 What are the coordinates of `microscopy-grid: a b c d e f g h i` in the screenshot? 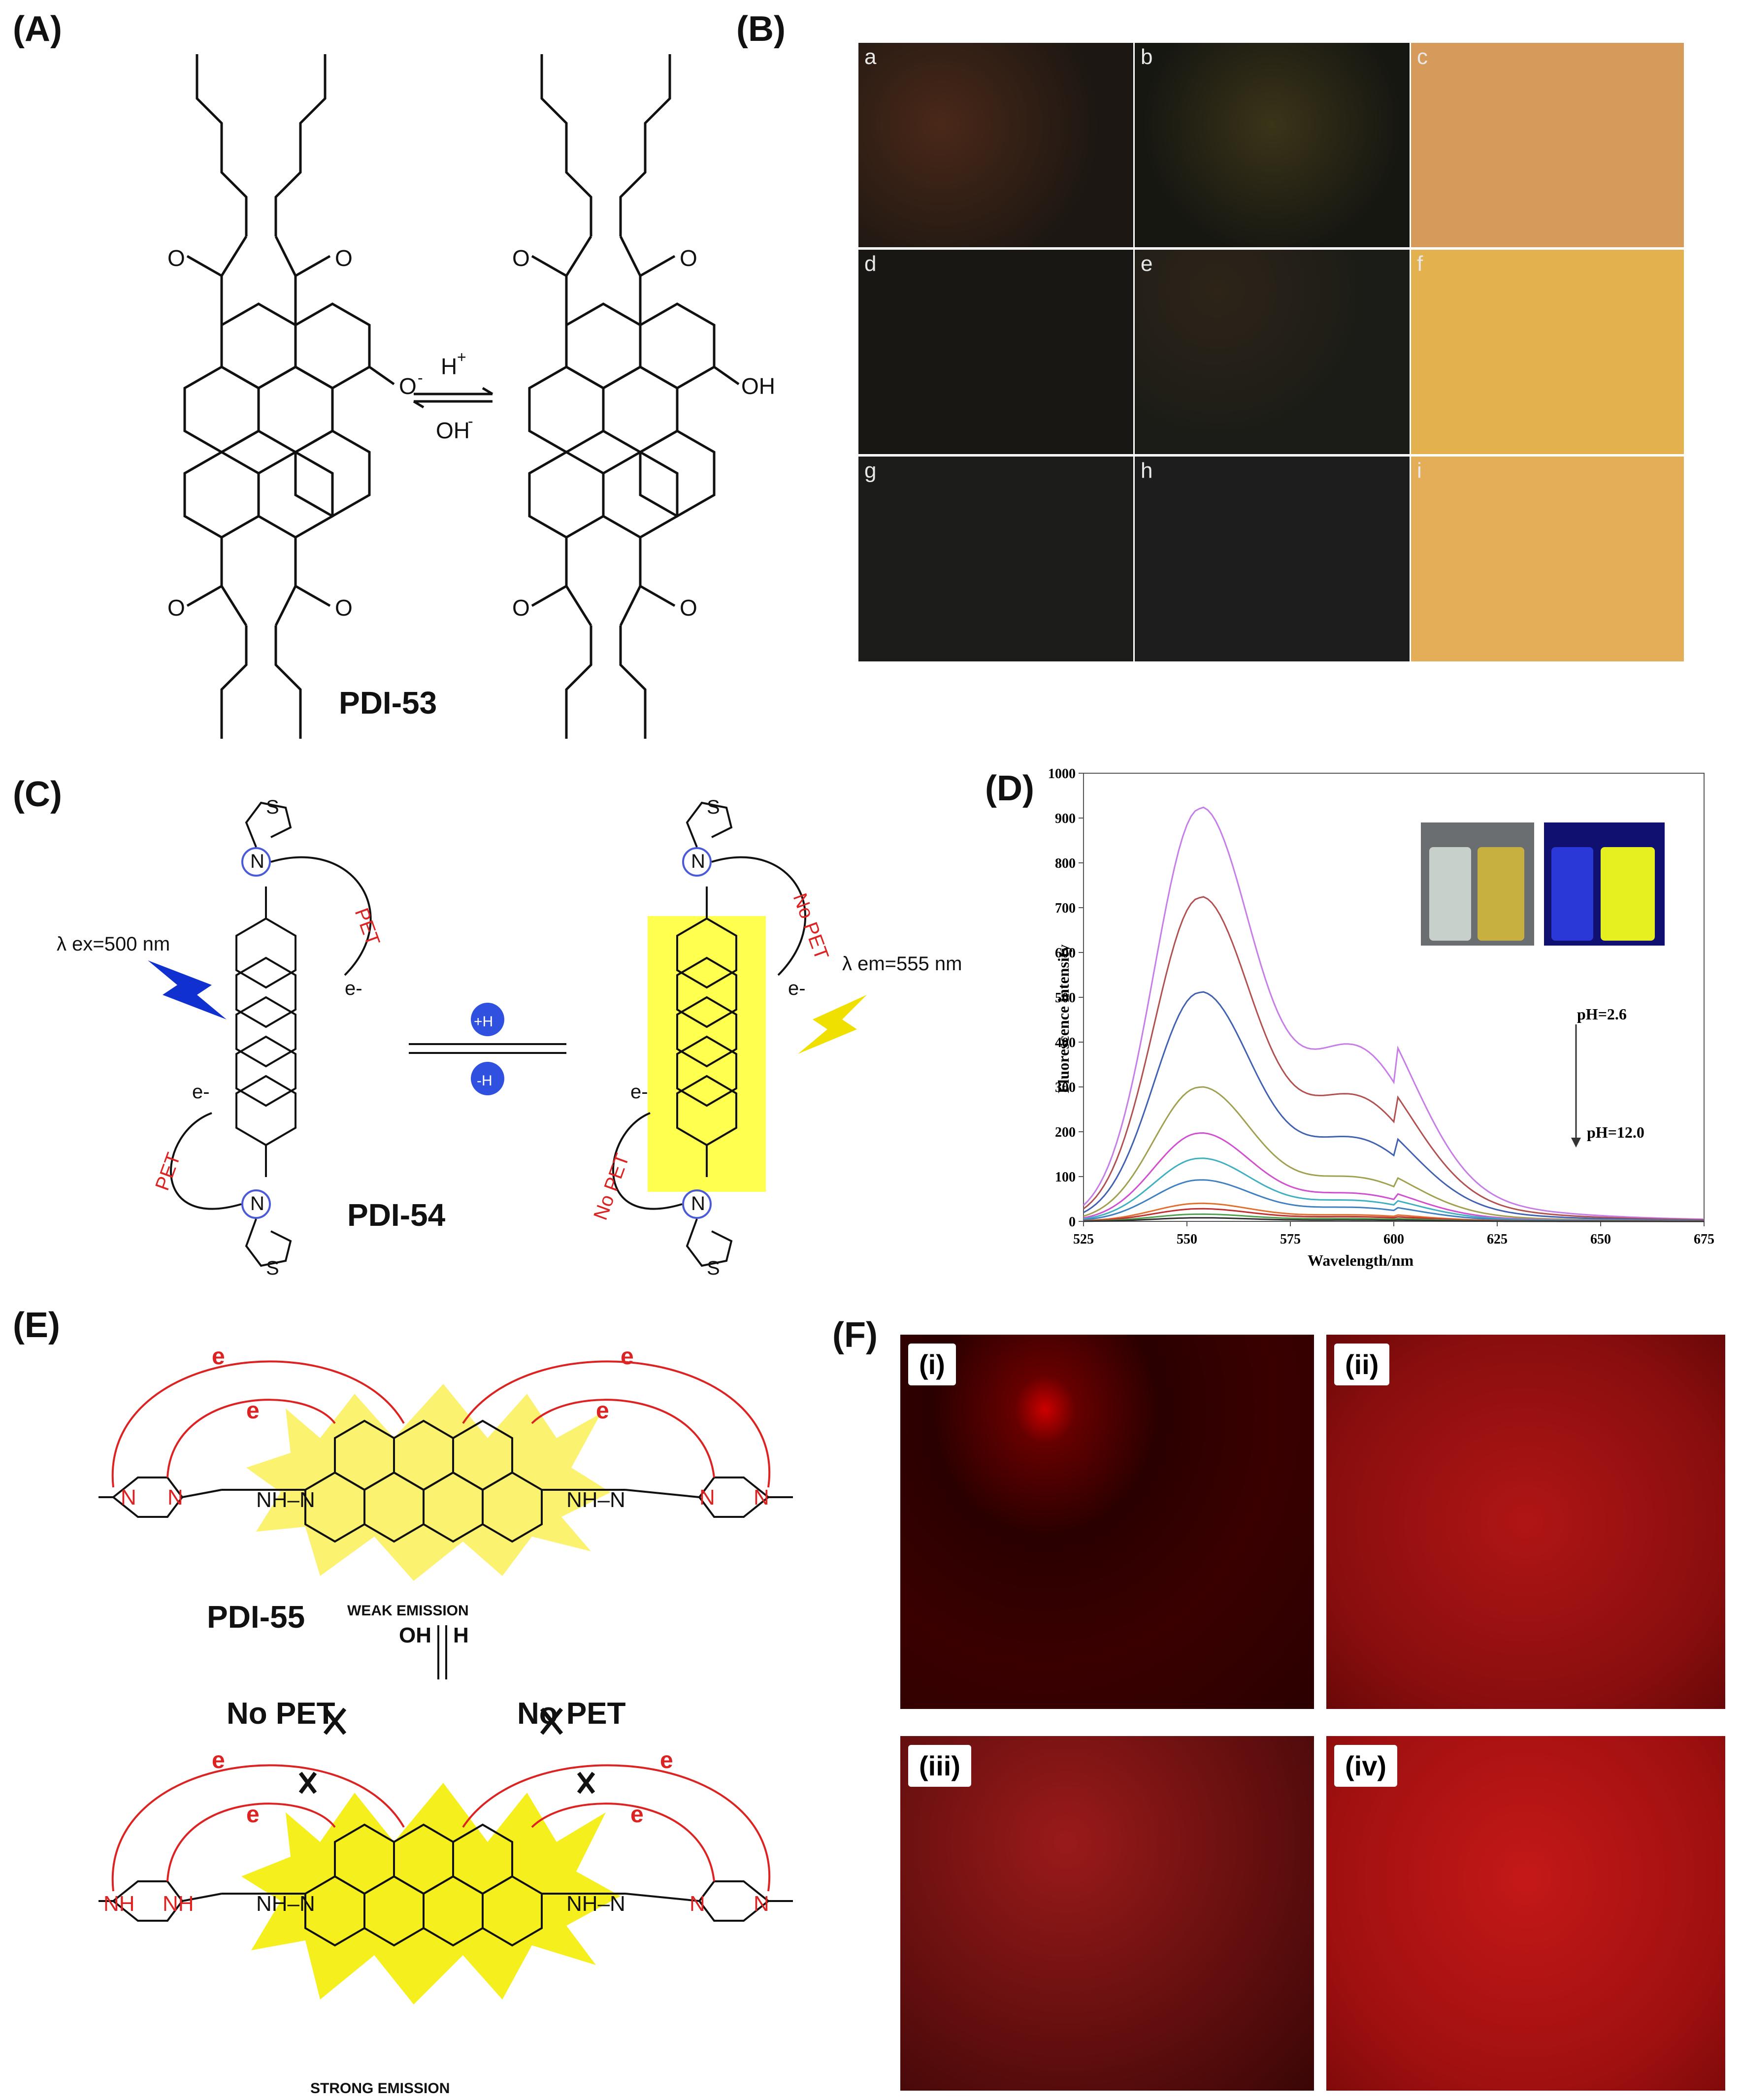 It's located at (1271, 352).